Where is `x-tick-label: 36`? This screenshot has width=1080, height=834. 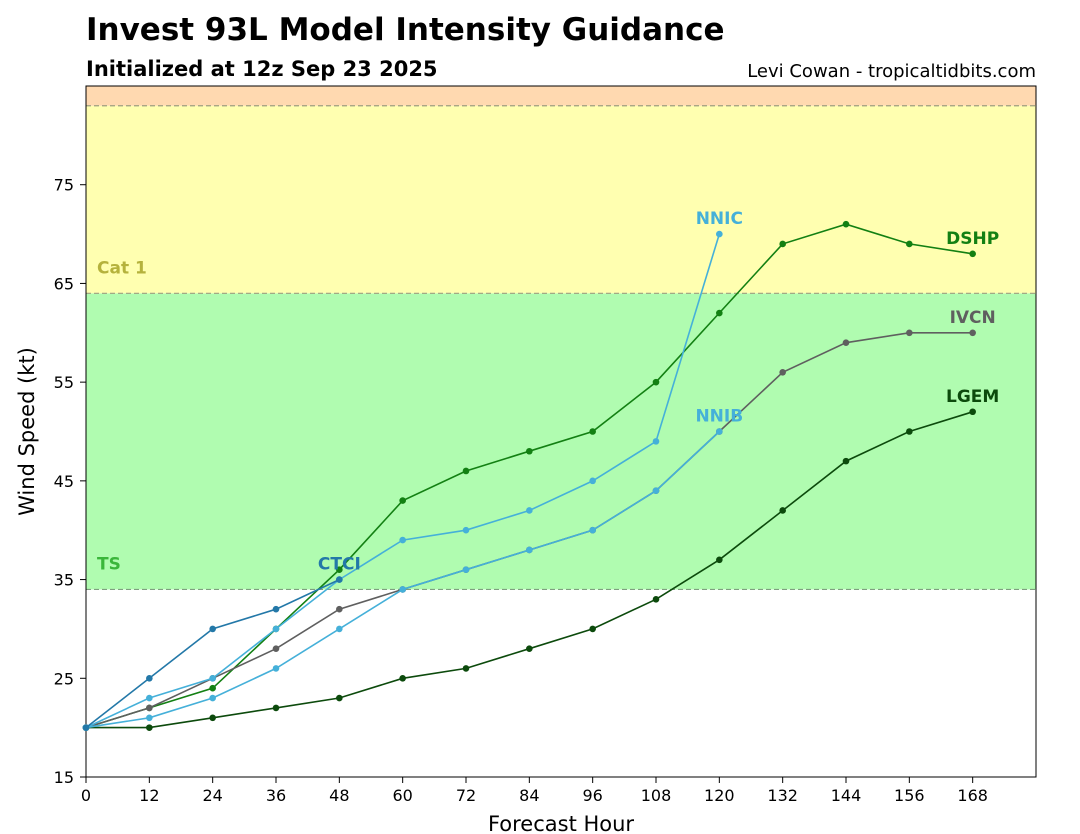
x-tick-label: 36 is located at coordinates (276, 795).